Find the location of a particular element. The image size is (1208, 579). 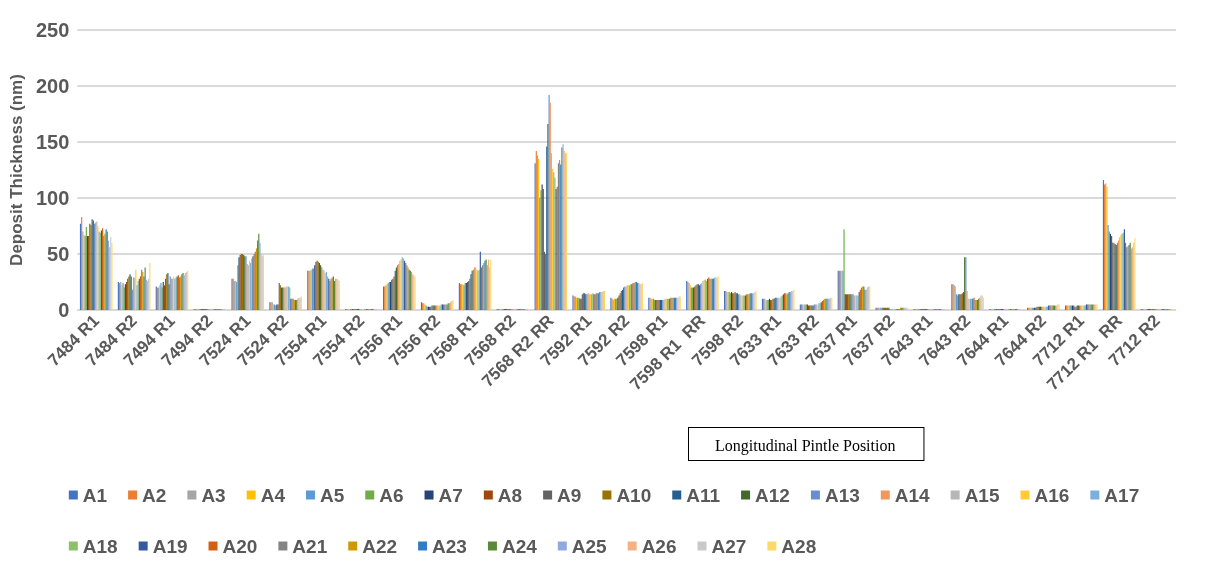

legend-label: A8 is located at coordinates (510, 495).